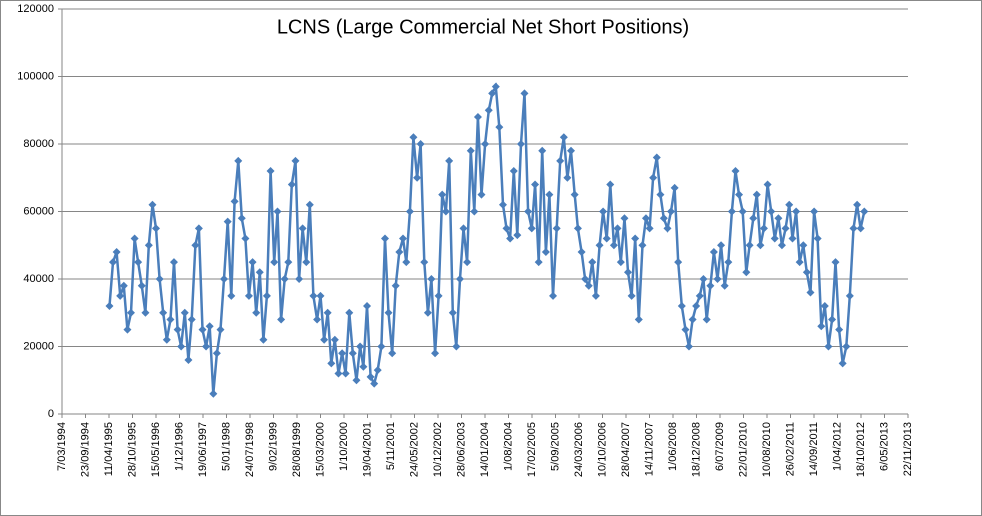 The height and width of the screenshot is (516, 982). What do you see at coordinates (696, 449) in the screenshot?
I see `x-tick-label: 18/12/2008` at bounding box center [696, 449].